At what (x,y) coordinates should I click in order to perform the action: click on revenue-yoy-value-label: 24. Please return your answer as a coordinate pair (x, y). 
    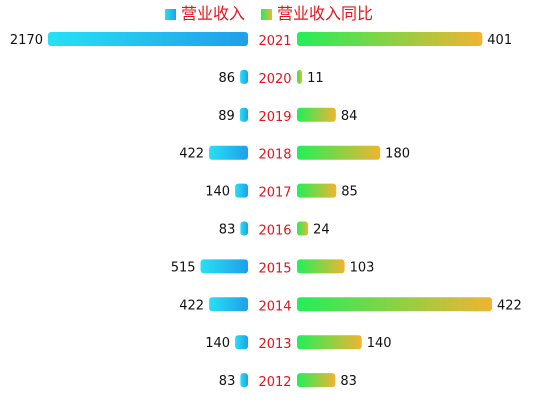
    Looking at the image, I should click on (321, 230).